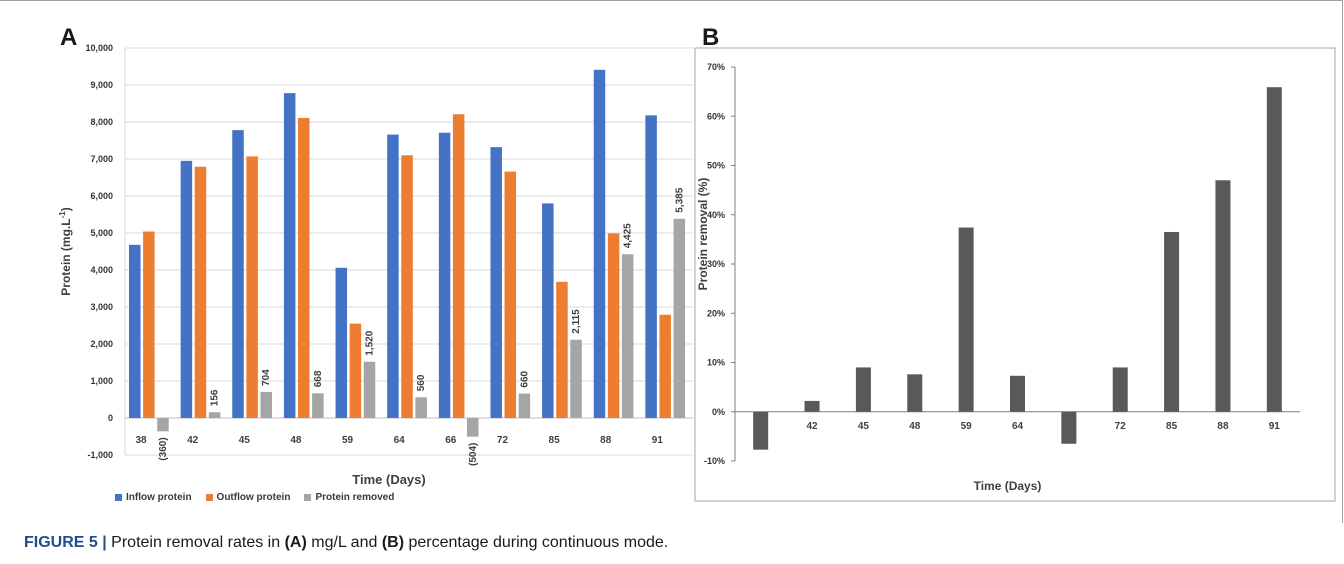  Describe the element at coordinates (915, 426) in the screenshot. I see `x-tick-label-b: 48` at that location.